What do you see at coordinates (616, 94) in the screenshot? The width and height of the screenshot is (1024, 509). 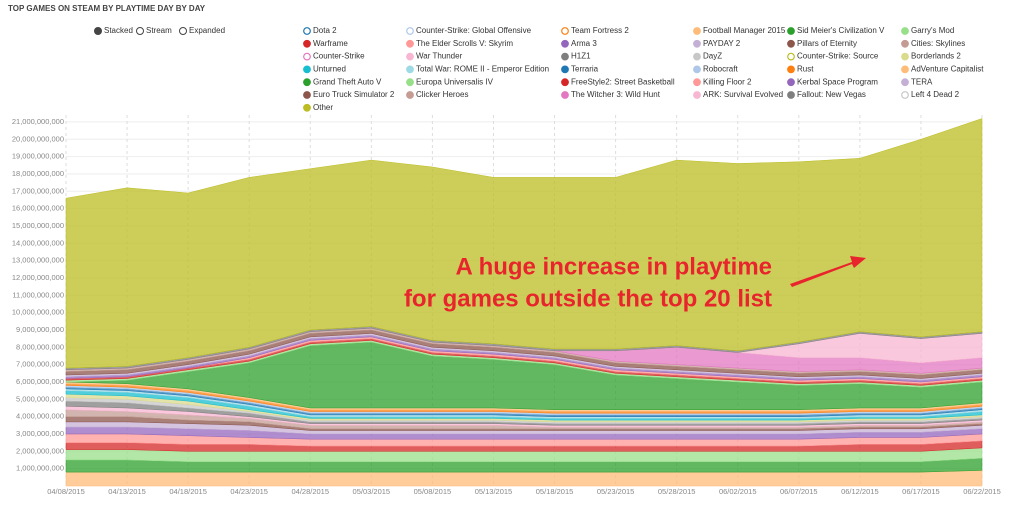 I see `legend-label: The Witcher 3: Wild Hunt` at bounding box center [616, 94].